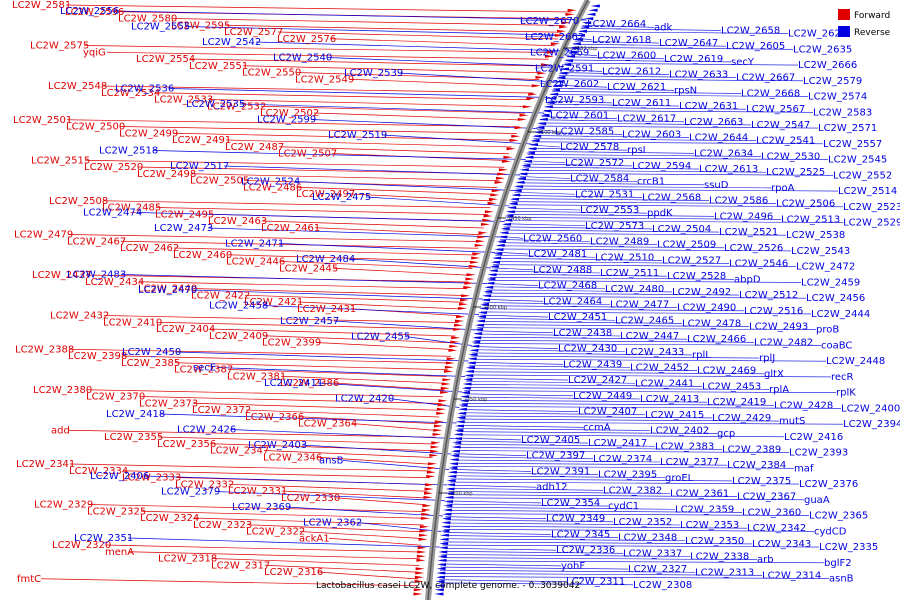  I want to click on reverse-gene-label: LC2W_2389, so click(751, 449).